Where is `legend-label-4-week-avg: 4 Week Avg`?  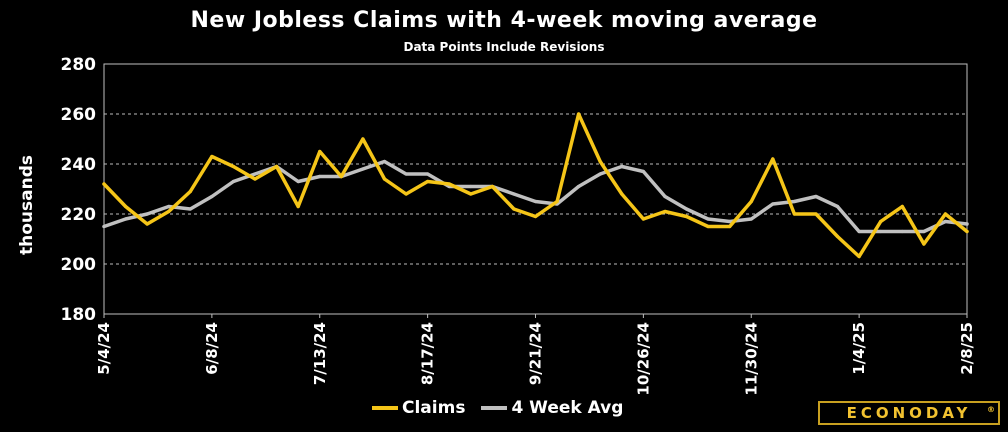 legend-label-4-week-avg: 4 Week Avg is located at coordinates (567, 408).